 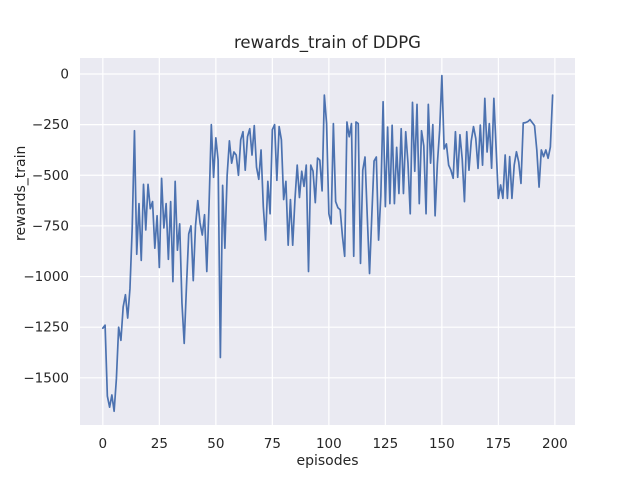 I want to click on y-axis-label: rewards_train, so click(x=21, y=193).